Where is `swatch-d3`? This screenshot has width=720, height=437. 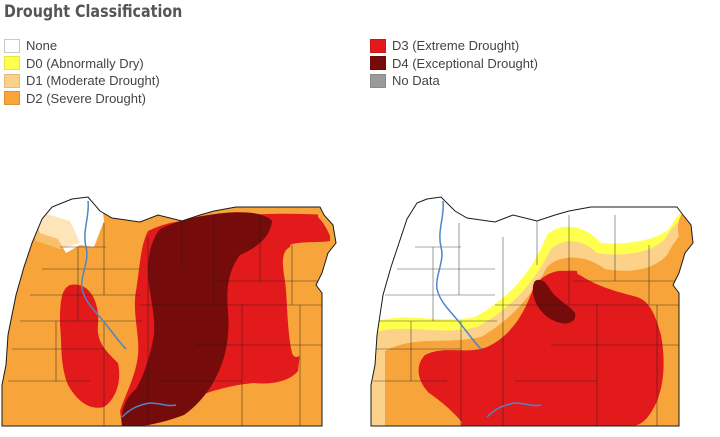
swatch-d3 is located at coordinates (378, 45).